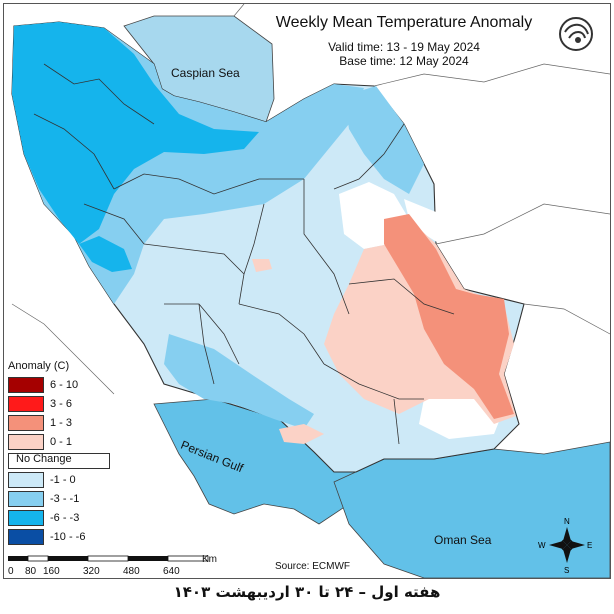 Image resolution: width=614 pixels, height=614 pixels. Describe the element at coordinates (307, 592) in the screenshot. I see `persian-caption: هفته اول – ۲۴ تا ۳۰ اردیبهشت ۱۴۰۳` at that location.